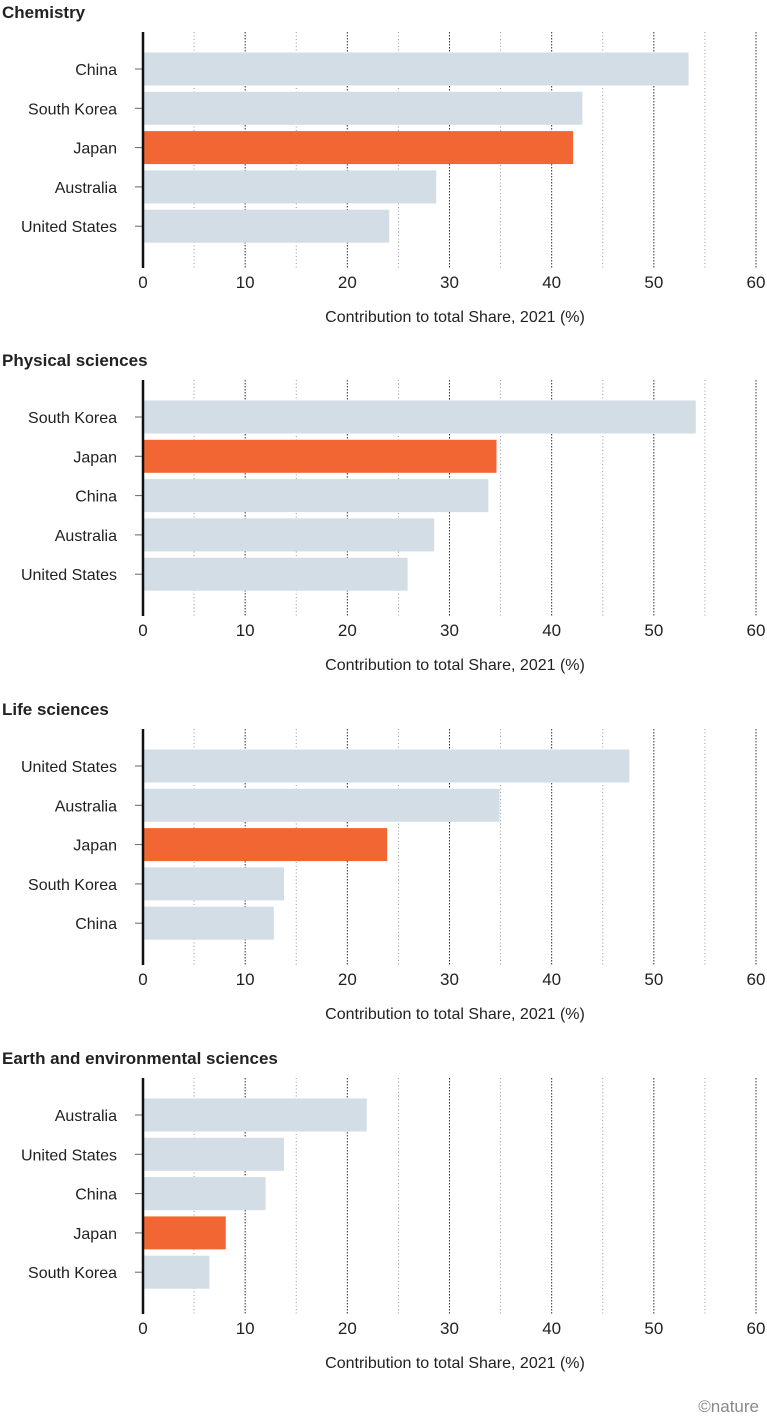  What do you see at coordinates (728, 1406) in the screenshot?
I see `nature-logo: ©nature` at bounding box center [728, 1406].